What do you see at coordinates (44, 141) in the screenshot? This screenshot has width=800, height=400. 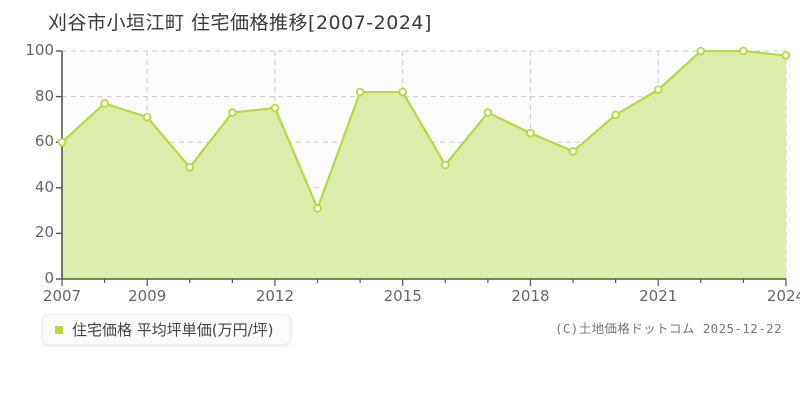 I see `y-axis-tick-label: 60` at bounding box center [44, 141].